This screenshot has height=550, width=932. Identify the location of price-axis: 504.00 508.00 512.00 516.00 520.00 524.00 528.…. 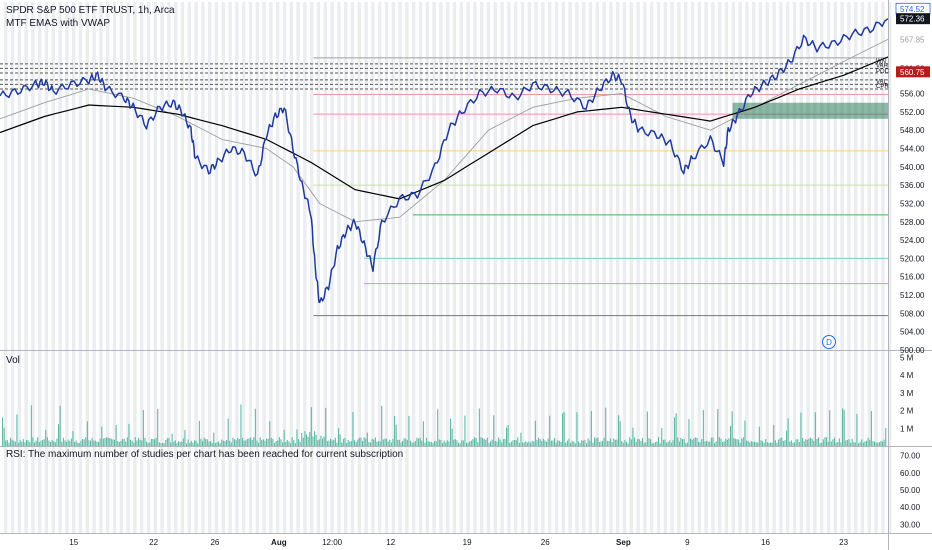
(912, 179).